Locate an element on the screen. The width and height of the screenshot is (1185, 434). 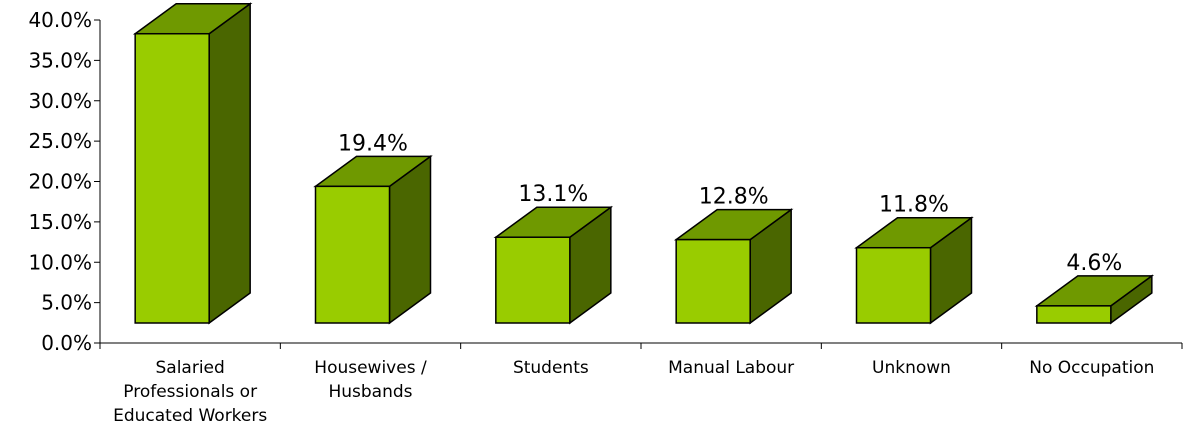
y-tick-label: 10.0% is located at coordinates (60, 262).